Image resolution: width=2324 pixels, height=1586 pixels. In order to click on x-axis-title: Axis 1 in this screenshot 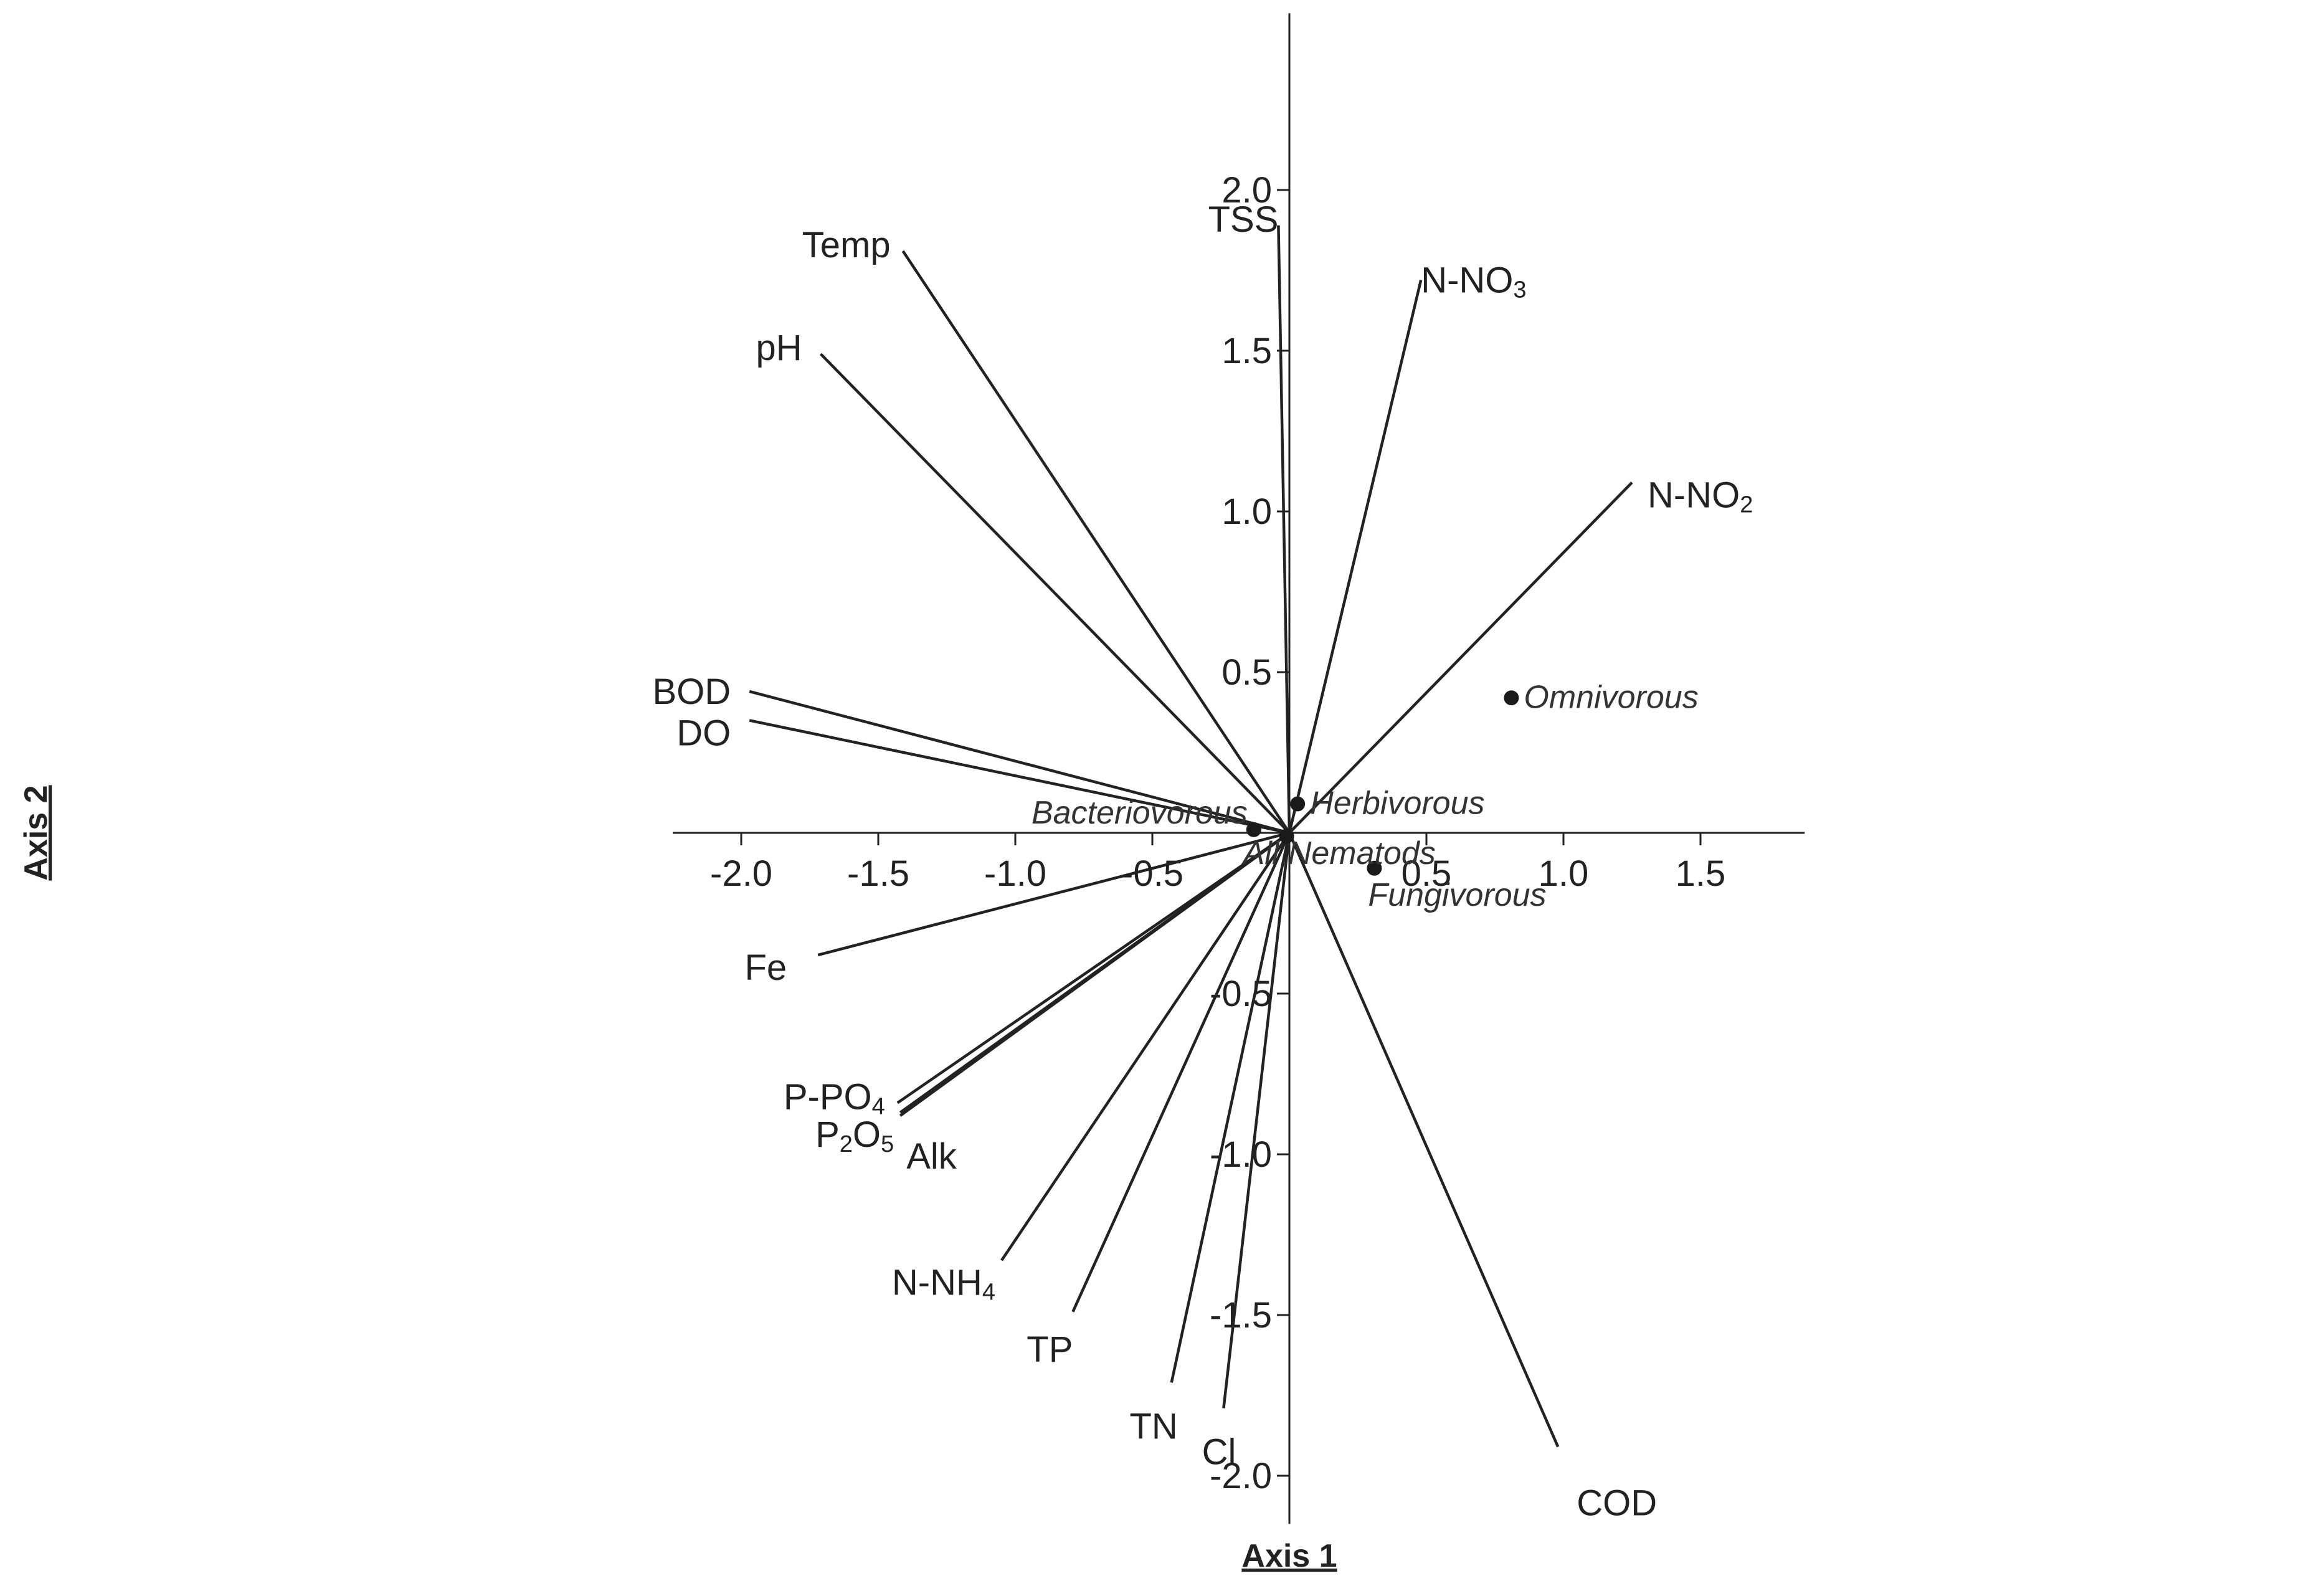, I will do `click(1289, 1556)`.